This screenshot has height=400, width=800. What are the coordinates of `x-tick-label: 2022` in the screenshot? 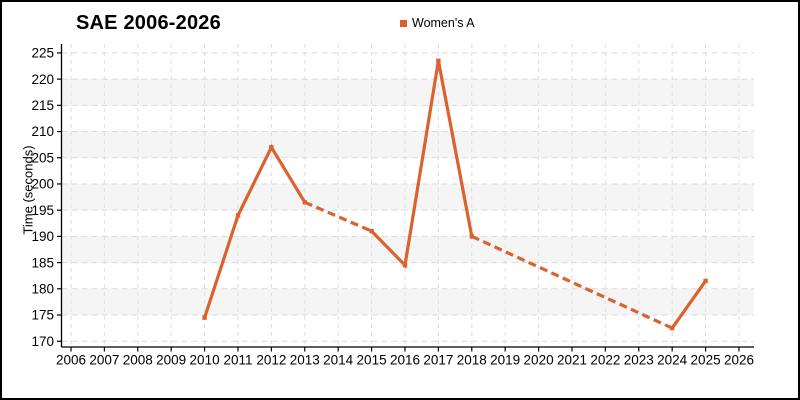 It's located at (605, 360).